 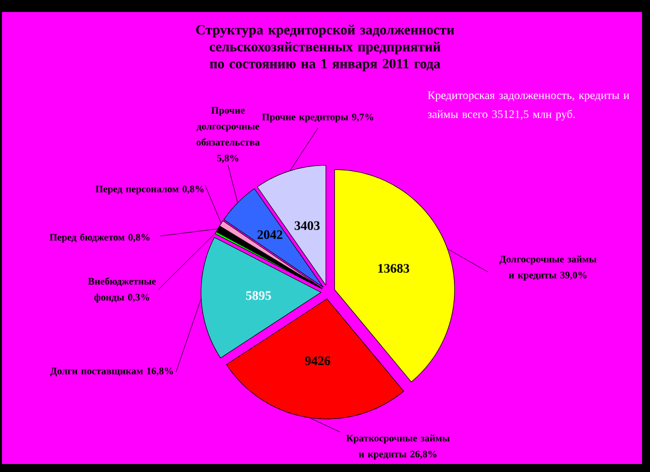 What do you see at coordinates (111, 372) in the screenshot?
I see `slice-label: Долги поставщикам 16,8%` at bounding box center [111, 372].